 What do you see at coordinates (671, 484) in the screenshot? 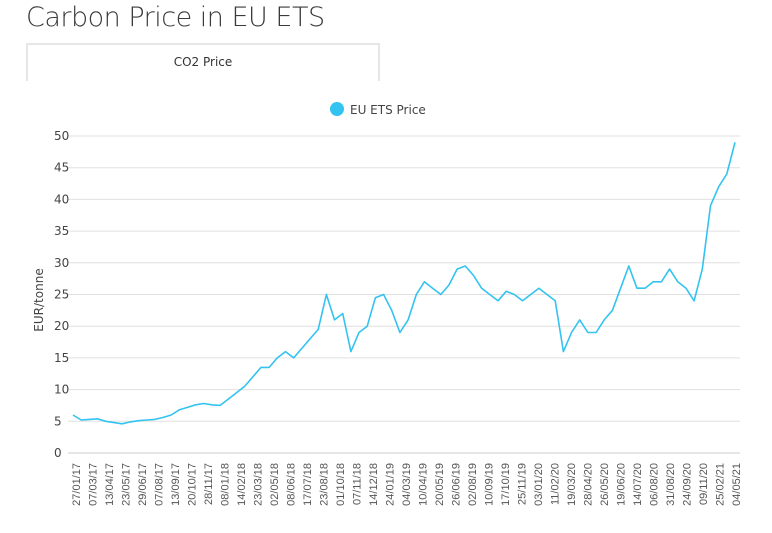
I see `x-tick-label: 31/08/20` at bounding box center [671, 484].